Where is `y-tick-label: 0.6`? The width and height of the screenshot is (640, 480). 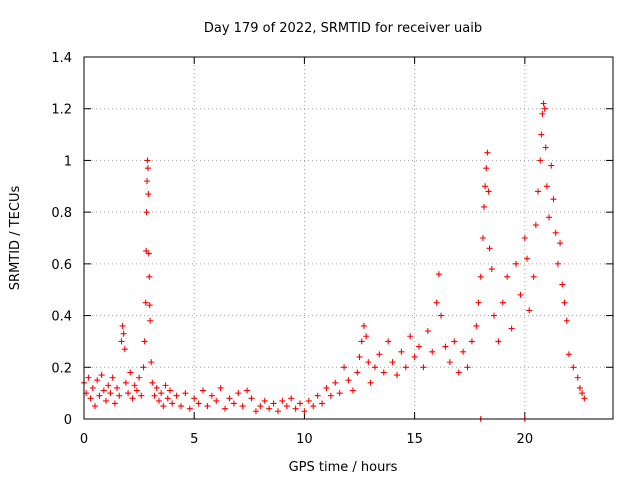
y-tick-label: 0.6 is located at coordinates (61, 265).